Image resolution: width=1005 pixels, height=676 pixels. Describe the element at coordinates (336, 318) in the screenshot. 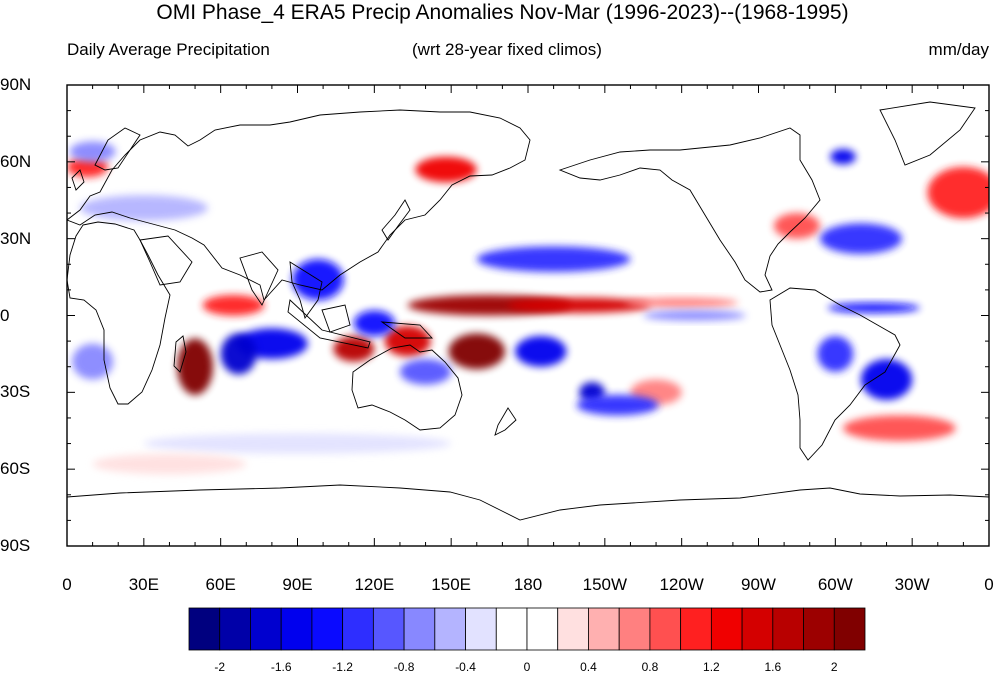

I see `coastline-borneo` at that location.